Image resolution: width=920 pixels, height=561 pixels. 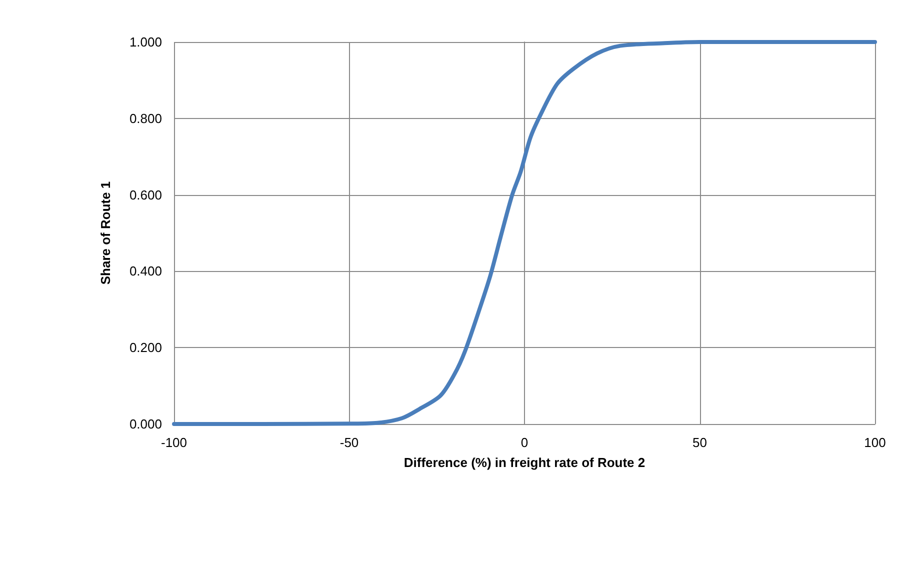 What do you see at coordinates (875, 442) in the screenshot?
I see `x-tick-label: 100` at bounding box center [875, 442].